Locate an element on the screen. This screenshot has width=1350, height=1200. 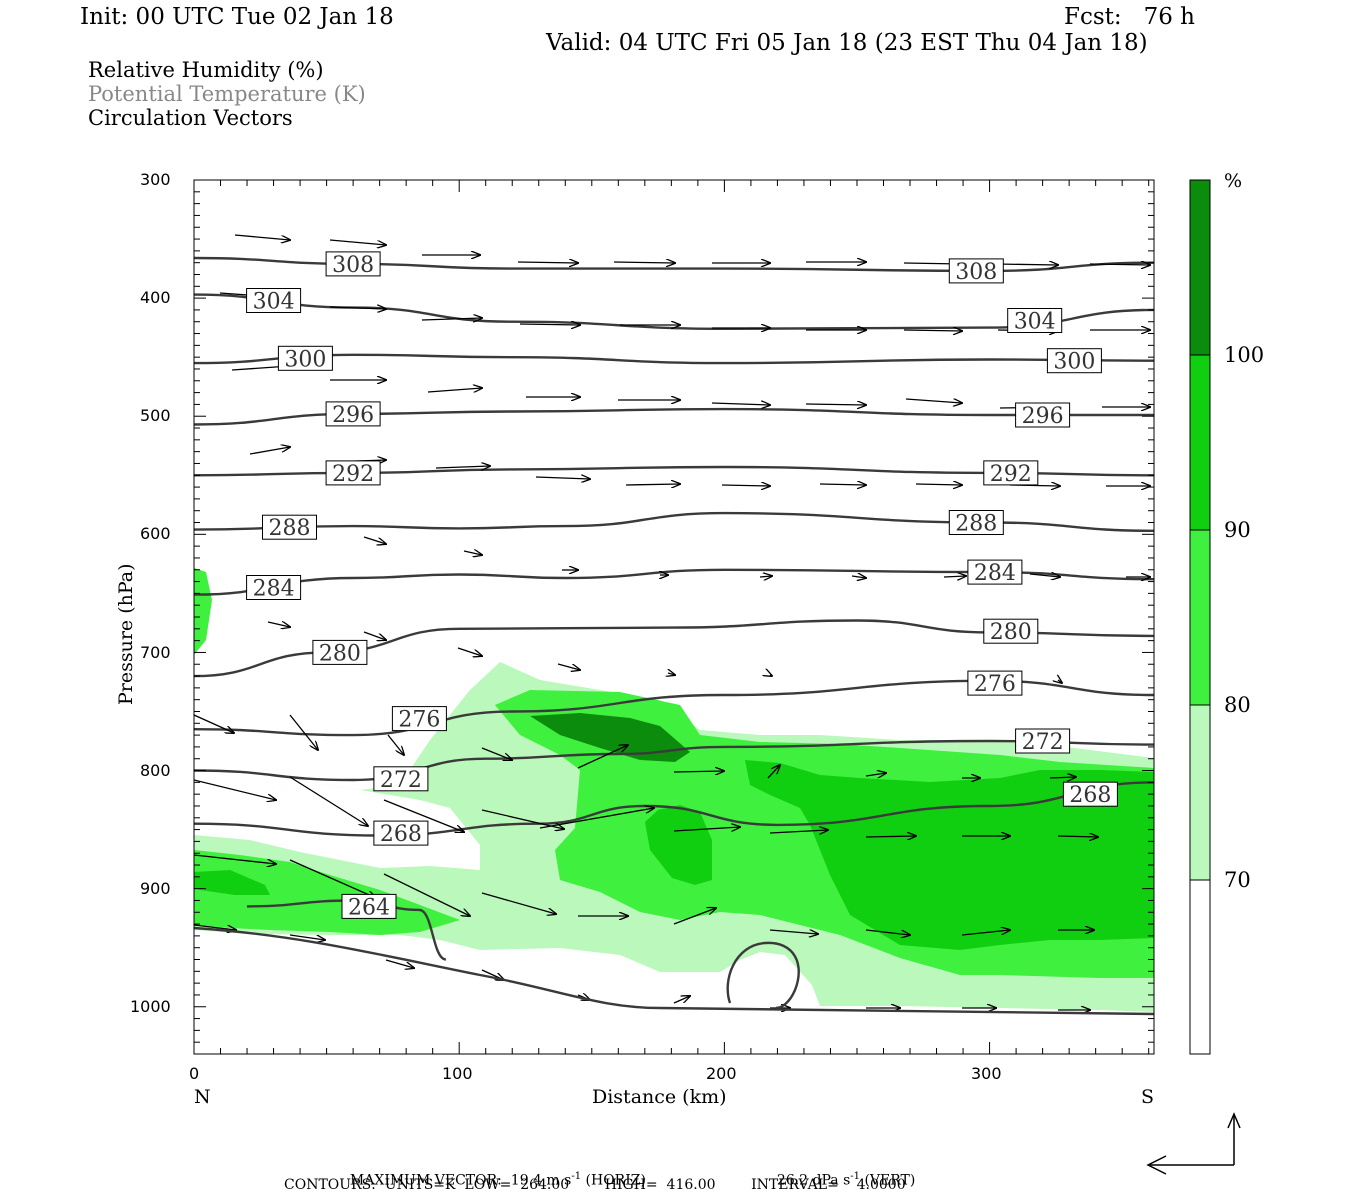
vert-label: (VERT) is located at coordinates (888, 1180).